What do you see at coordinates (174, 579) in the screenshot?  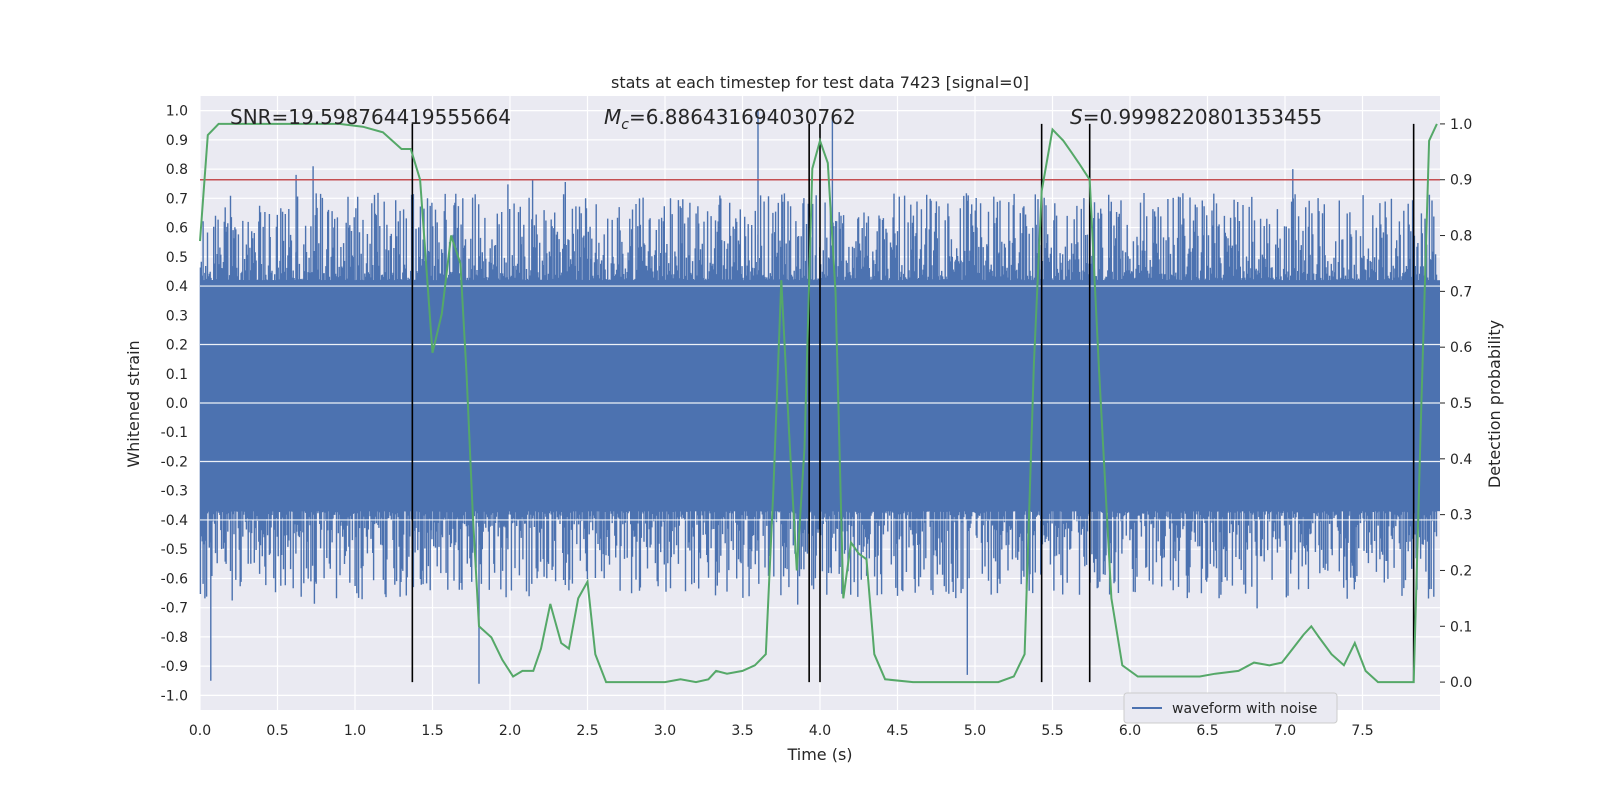 I see `left-tick-label: -0.6` at bounding box center [174, 579].